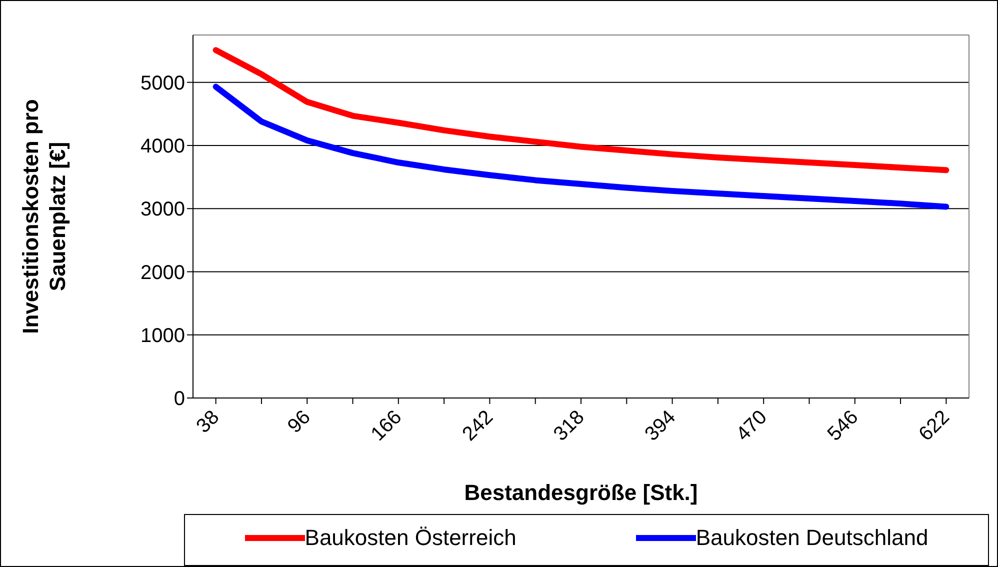 This screenshot has height=567, width=998. Describe the element at coordinates (569, 426) in the screenshot. I see `x-tick-label: 318` at that location.